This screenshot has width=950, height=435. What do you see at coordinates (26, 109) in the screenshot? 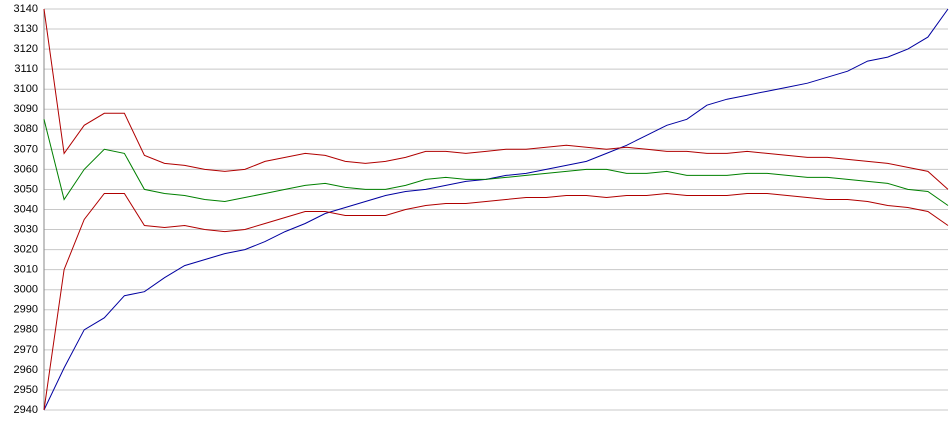
I see `y-tick-label: 3090` at bounding box center [26, 109].